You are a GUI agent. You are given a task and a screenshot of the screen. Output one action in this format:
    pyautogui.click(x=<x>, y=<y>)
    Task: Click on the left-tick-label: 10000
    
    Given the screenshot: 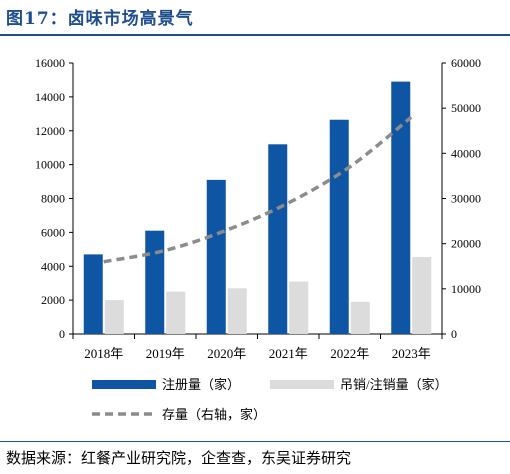 What is the action you would take?
    pyautogui.click(x=50, y=165)
    